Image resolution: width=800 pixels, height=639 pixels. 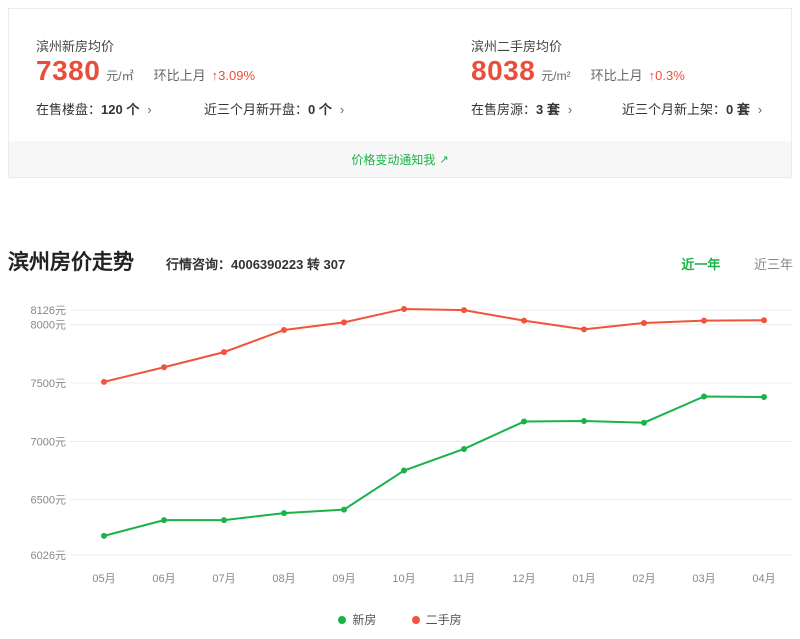 What do you see at coordinates (400, 619) in the screenshot?
I see `chart-legend: 新房 二手房` at bounding box center [400, 619].